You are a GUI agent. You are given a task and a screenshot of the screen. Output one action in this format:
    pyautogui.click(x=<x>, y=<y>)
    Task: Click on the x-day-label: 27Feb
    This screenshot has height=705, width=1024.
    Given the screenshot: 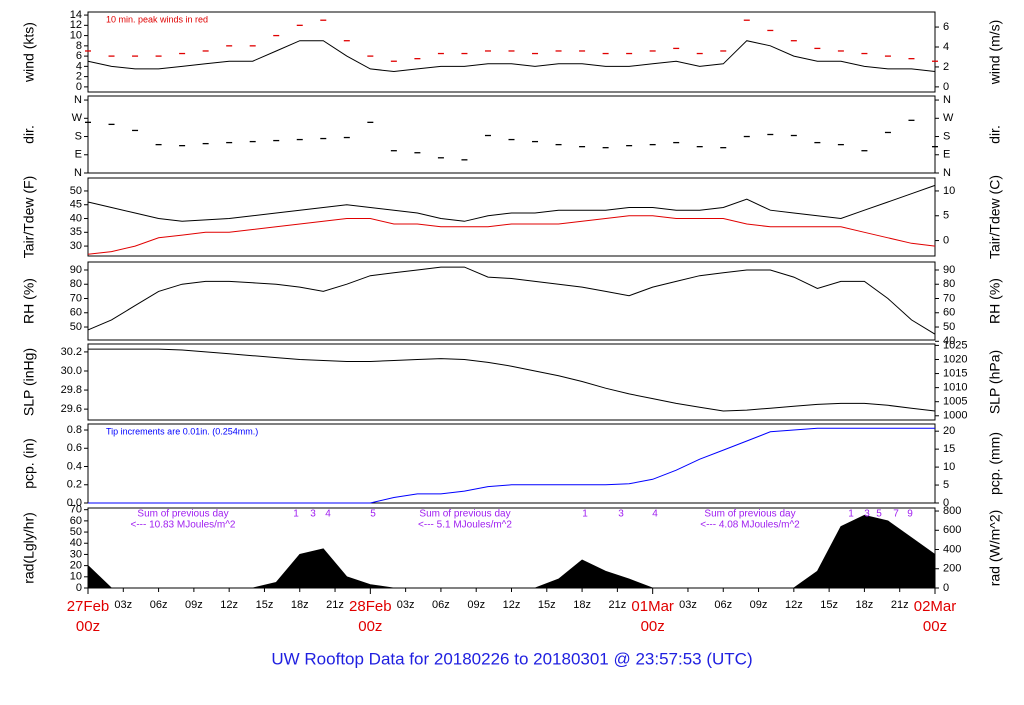 What is the action you would take?
    pyautogui.click(x=88, y=606)
    